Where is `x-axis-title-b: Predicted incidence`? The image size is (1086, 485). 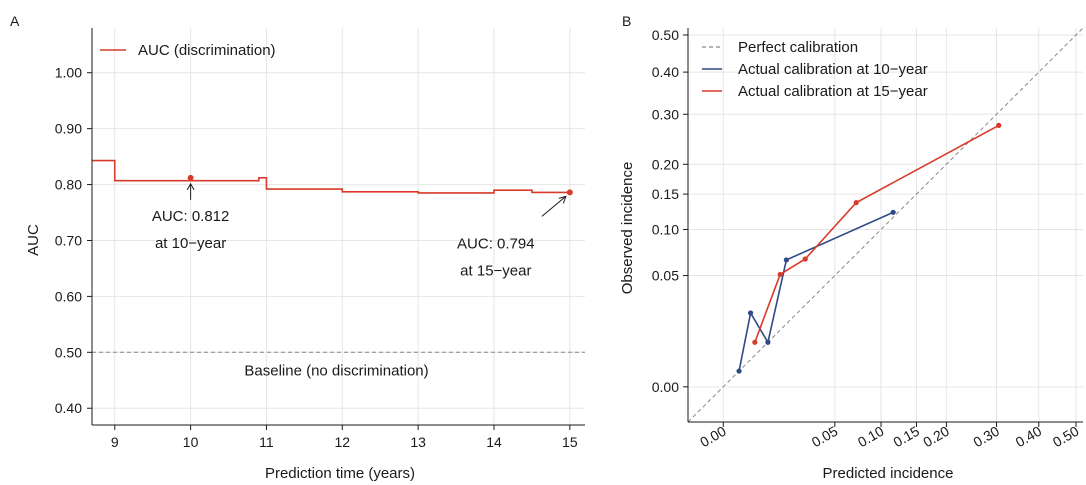 x-axis-title-b: Predicted incidence is located at coordinates (888, 473).